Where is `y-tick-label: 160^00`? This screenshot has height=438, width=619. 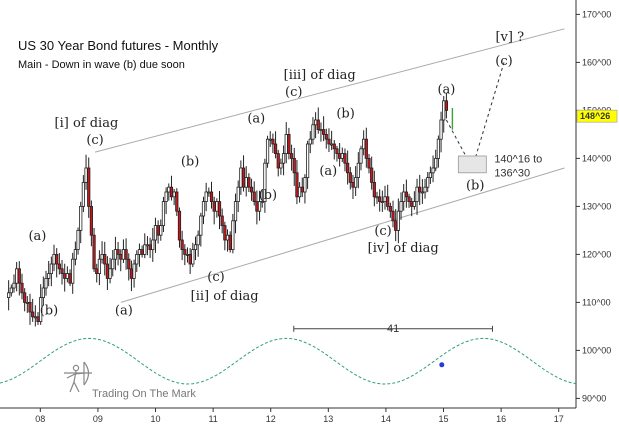
y-tick-label: 160^00 is located at coordinates (596, 62).